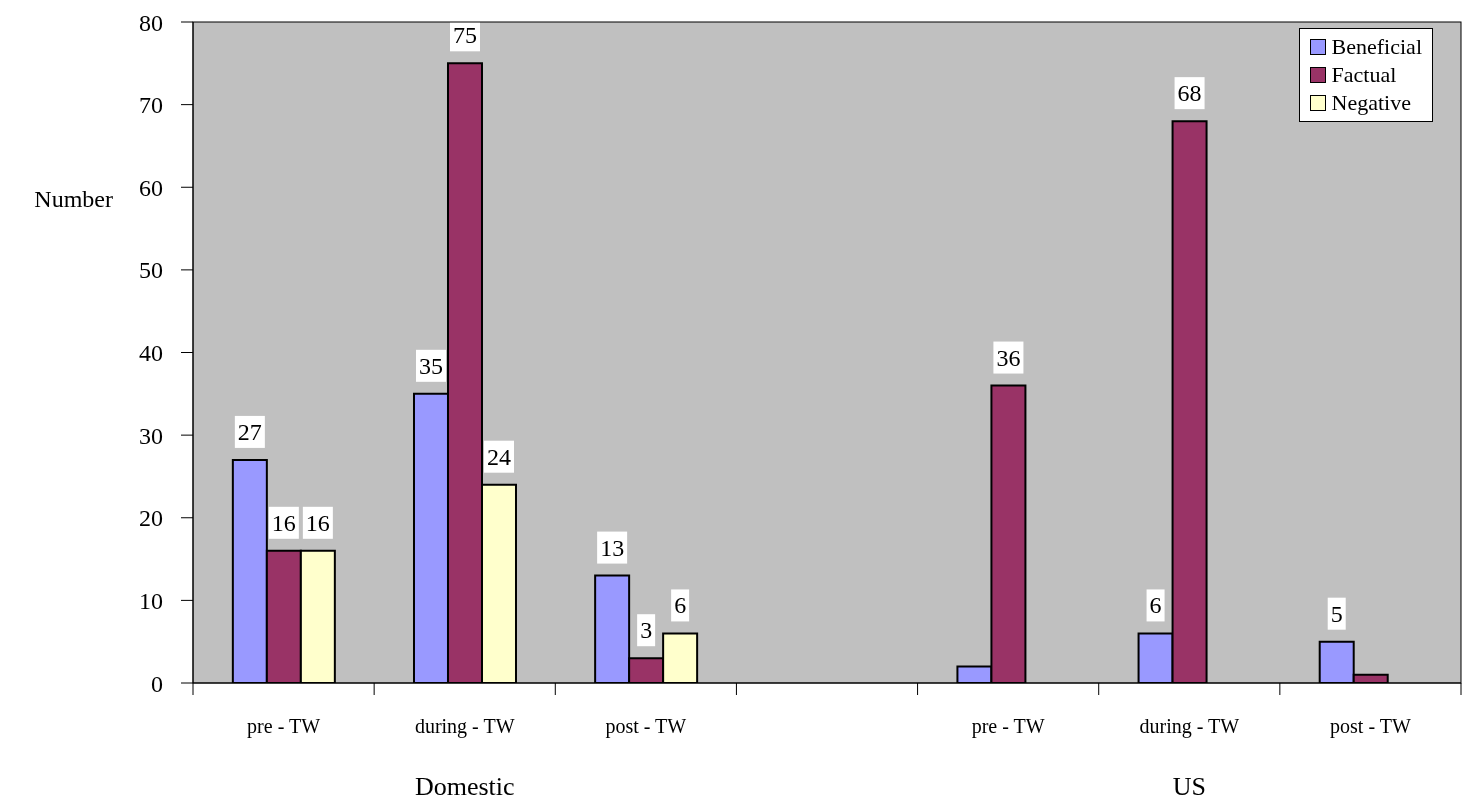  What do you see at coordinates (464, 35) in the screenshot?
I see `data-label: 75` at bounding box center [464, 35].